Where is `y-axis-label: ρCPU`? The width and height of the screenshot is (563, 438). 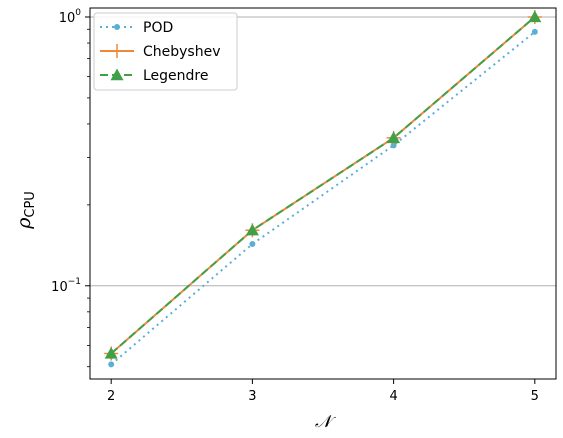 y-axis-label: ρCPU is located at coordinates (25, 210).